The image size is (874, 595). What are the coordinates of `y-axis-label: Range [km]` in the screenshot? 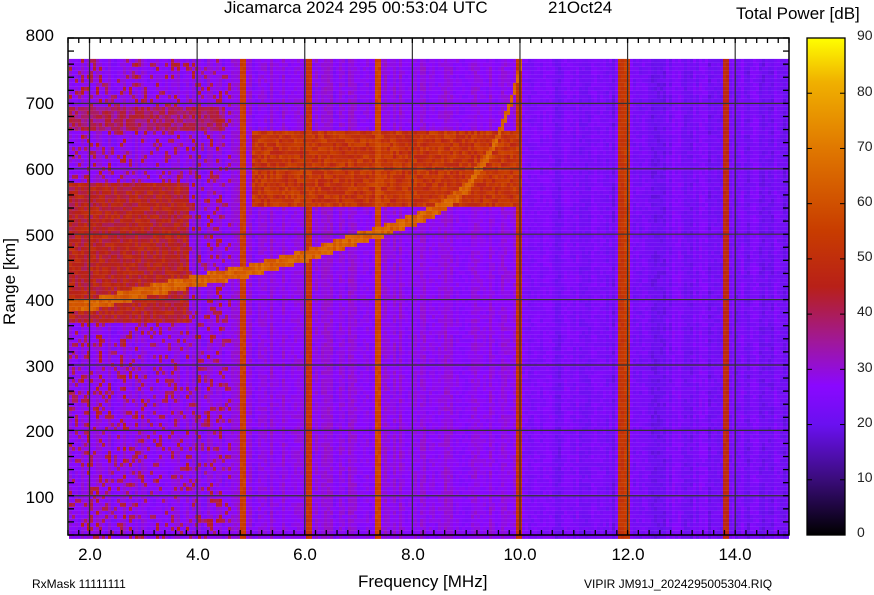 It's located at (10, 281).